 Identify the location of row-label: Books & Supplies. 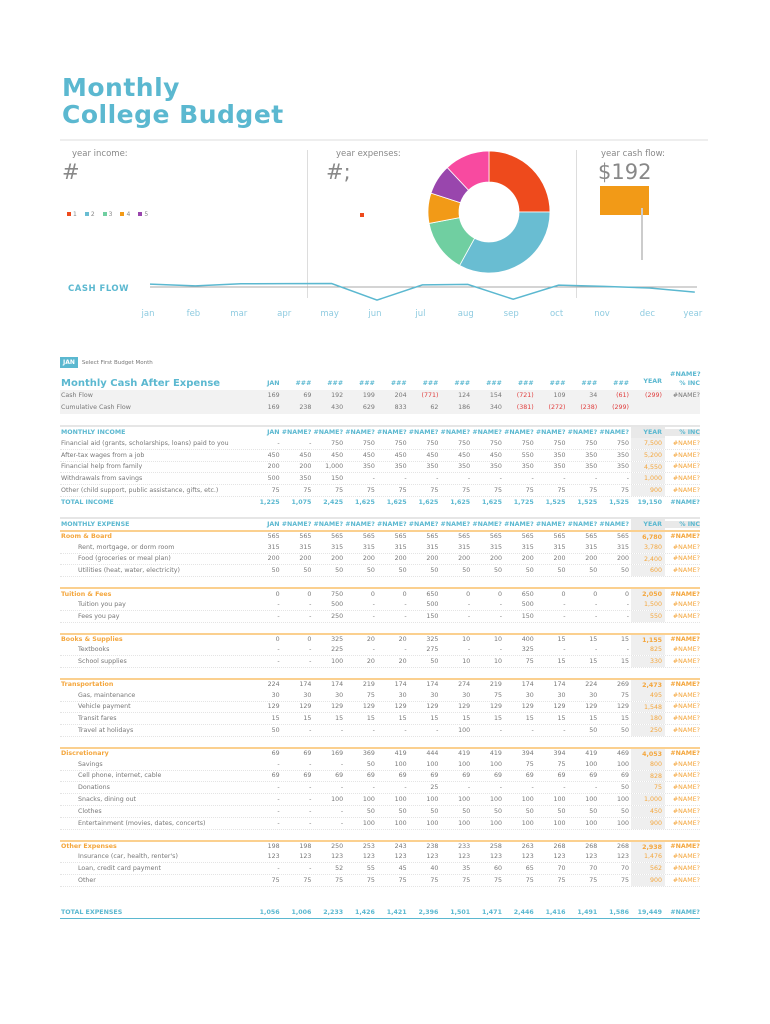
(92, 639).